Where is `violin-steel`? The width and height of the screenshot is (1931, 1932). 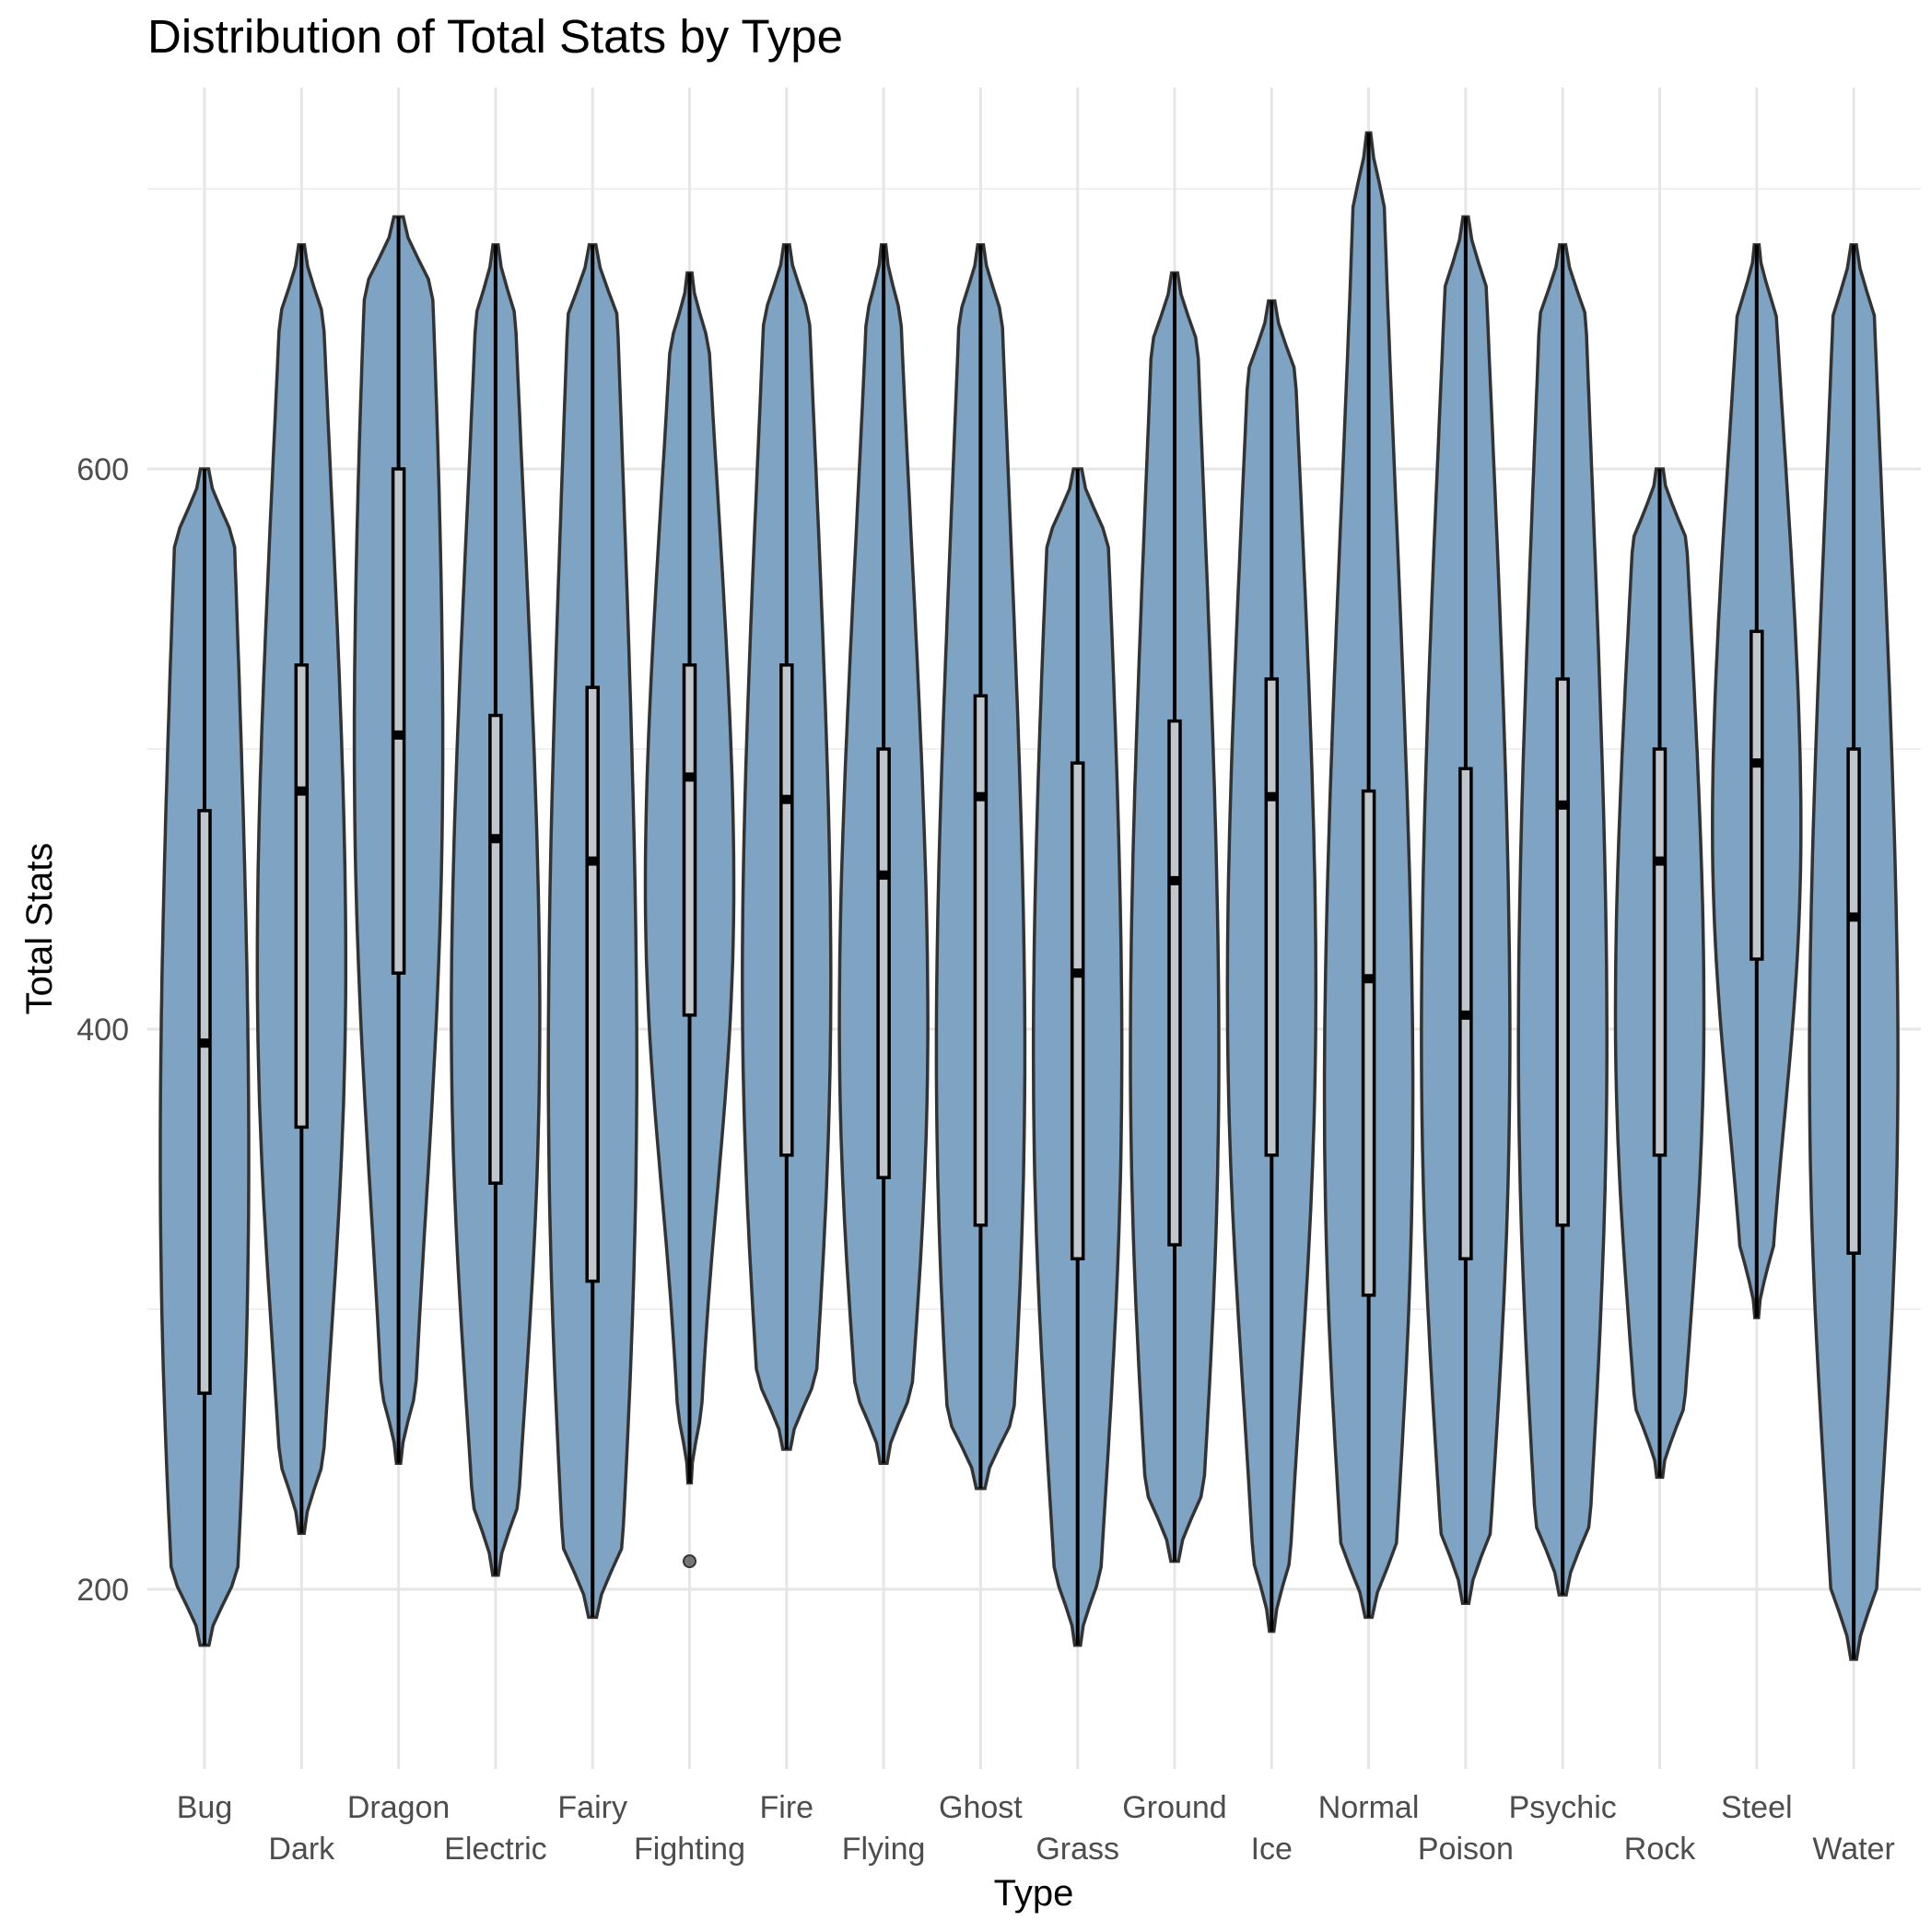 violin-steel is located at coordinates (1757, 781).